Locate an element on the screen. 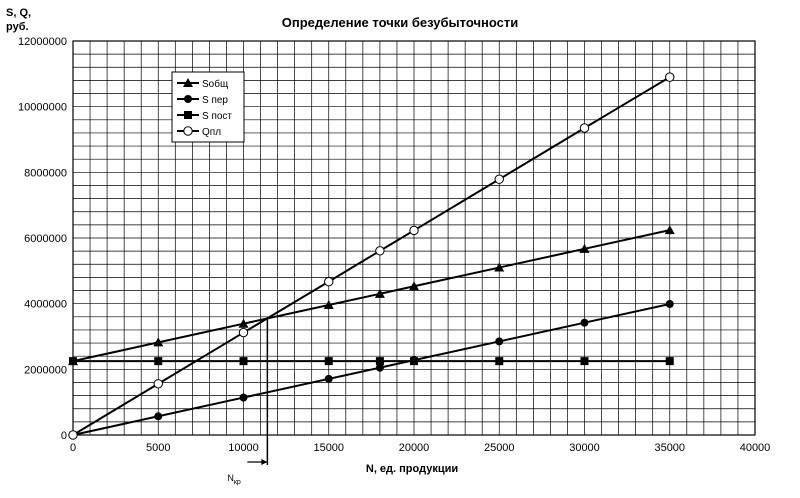 The image size is (800, 498). x-tick-label: 0 is located at coordinates (73, 448).